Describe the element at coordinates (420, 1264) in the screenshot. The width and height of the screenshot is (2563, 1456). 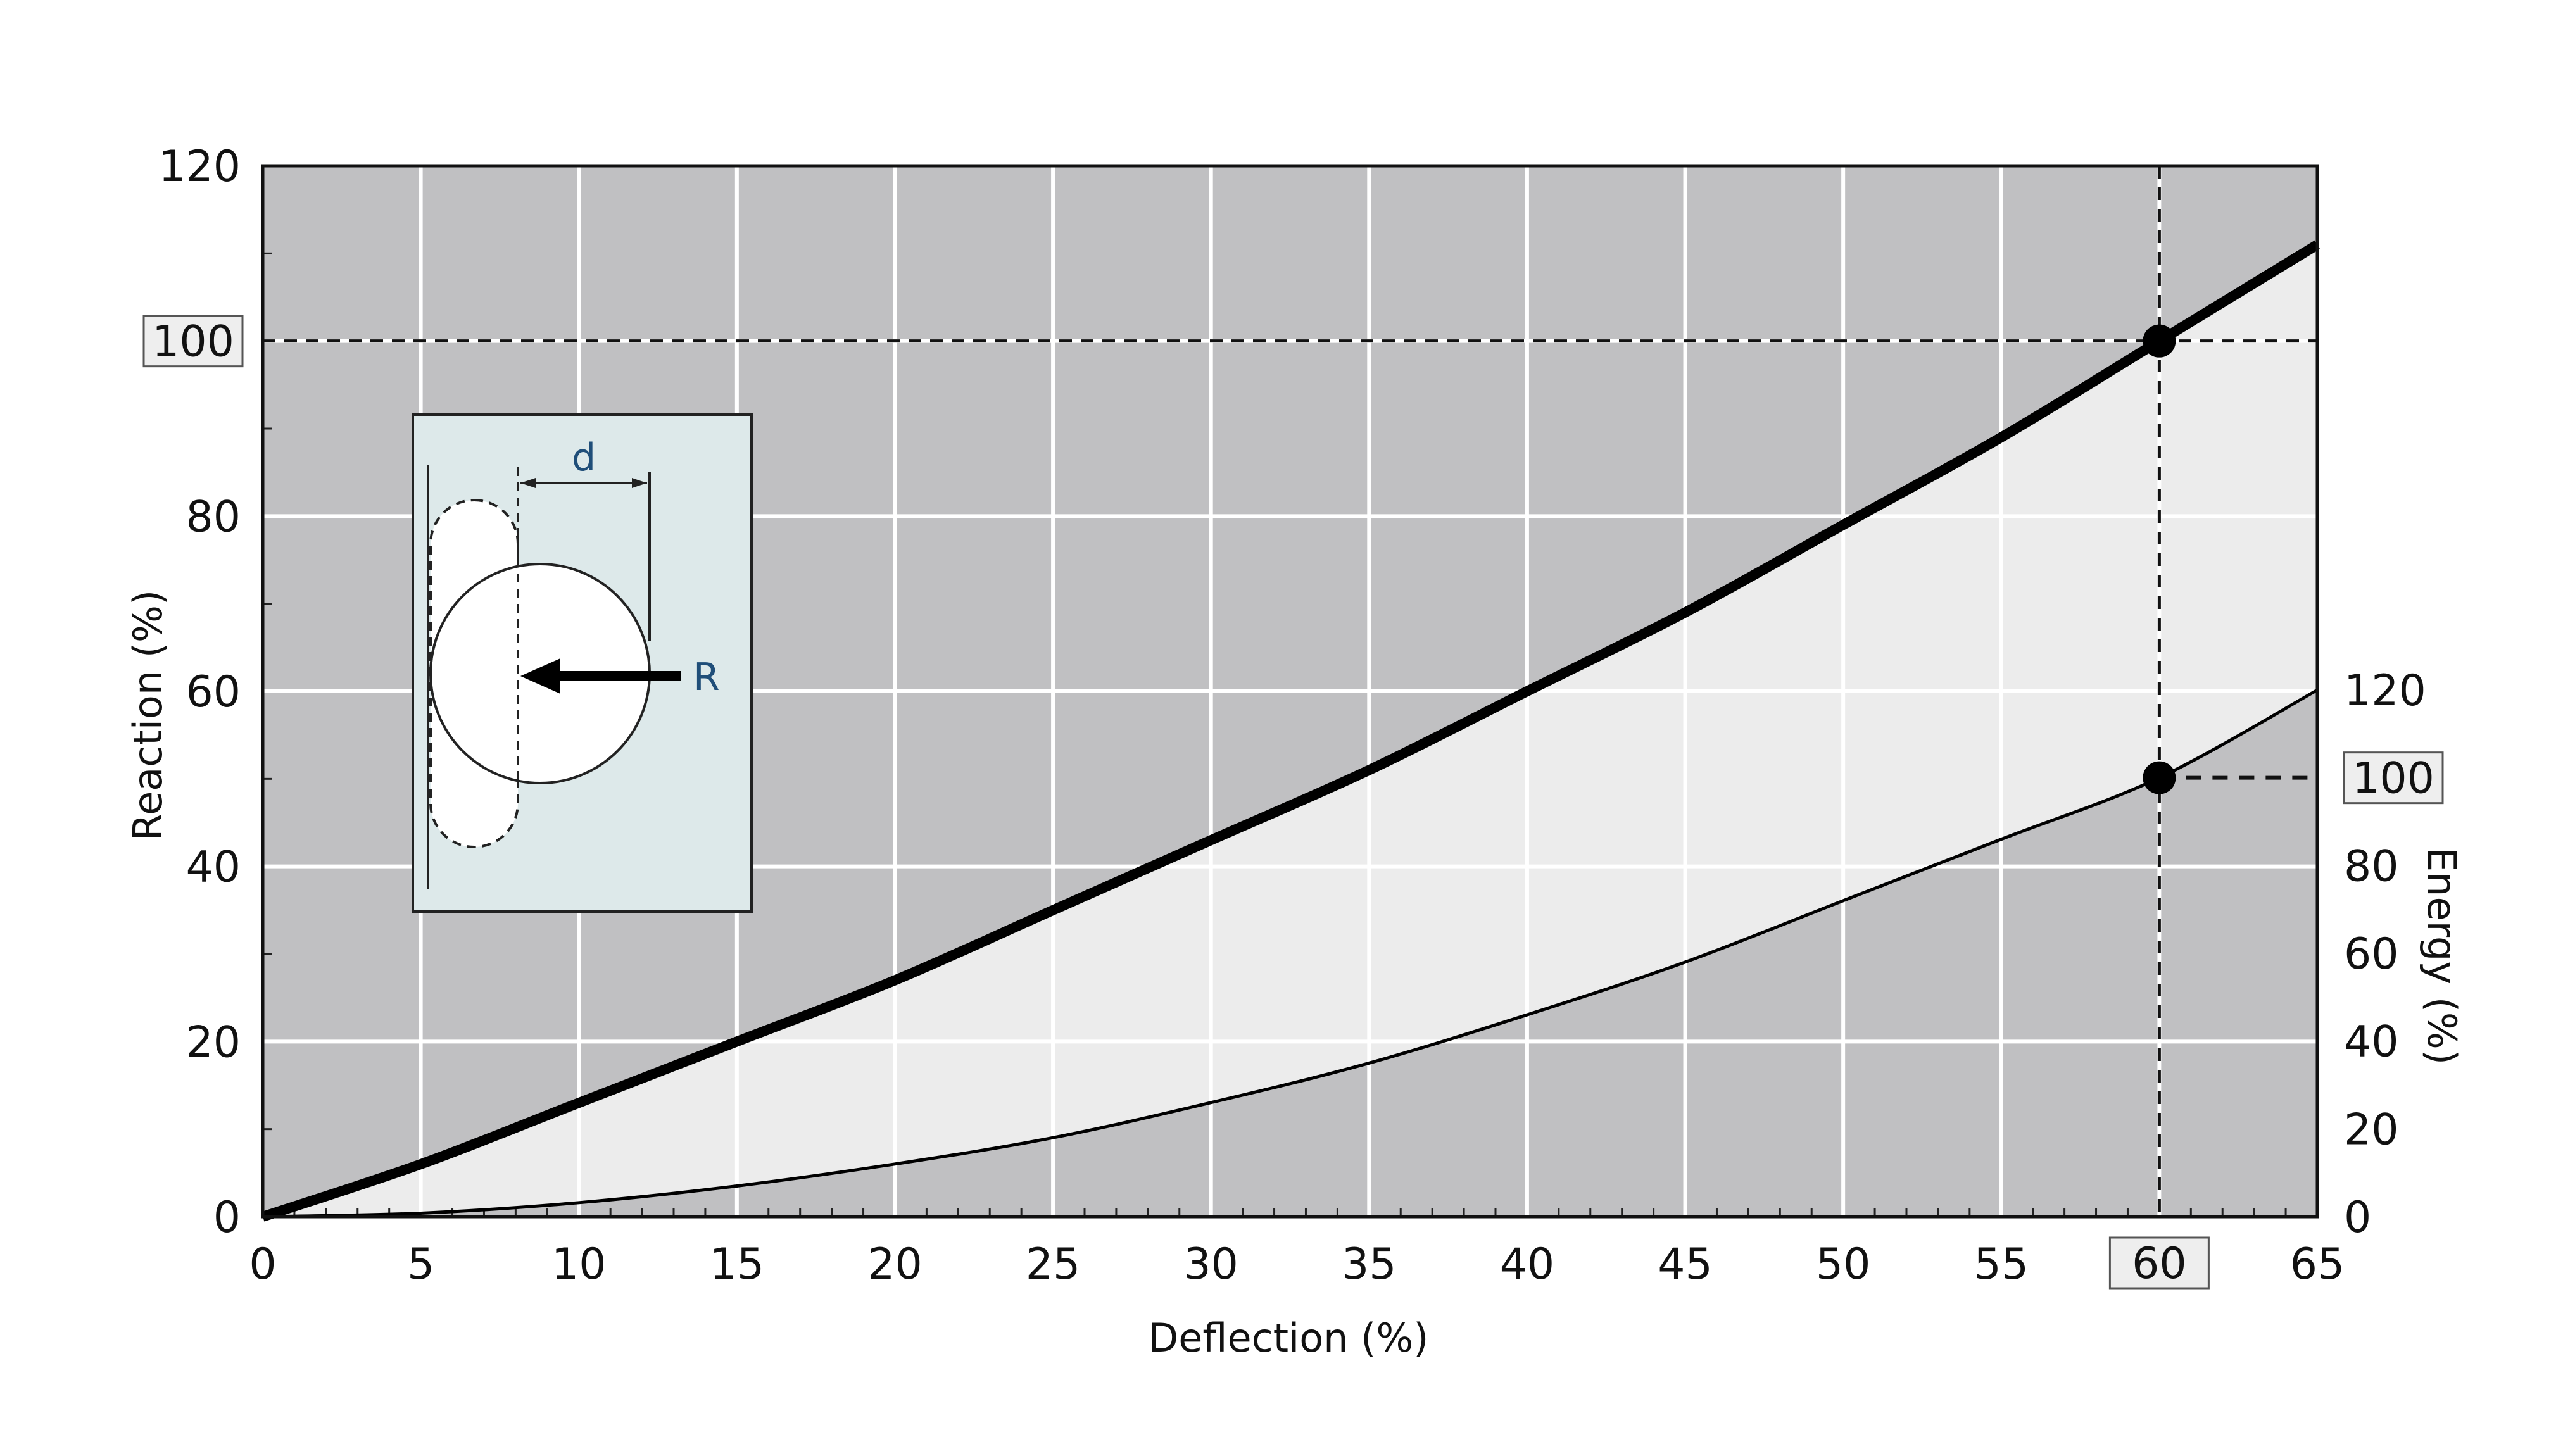
I see `x-tick-label: 5` at that location.